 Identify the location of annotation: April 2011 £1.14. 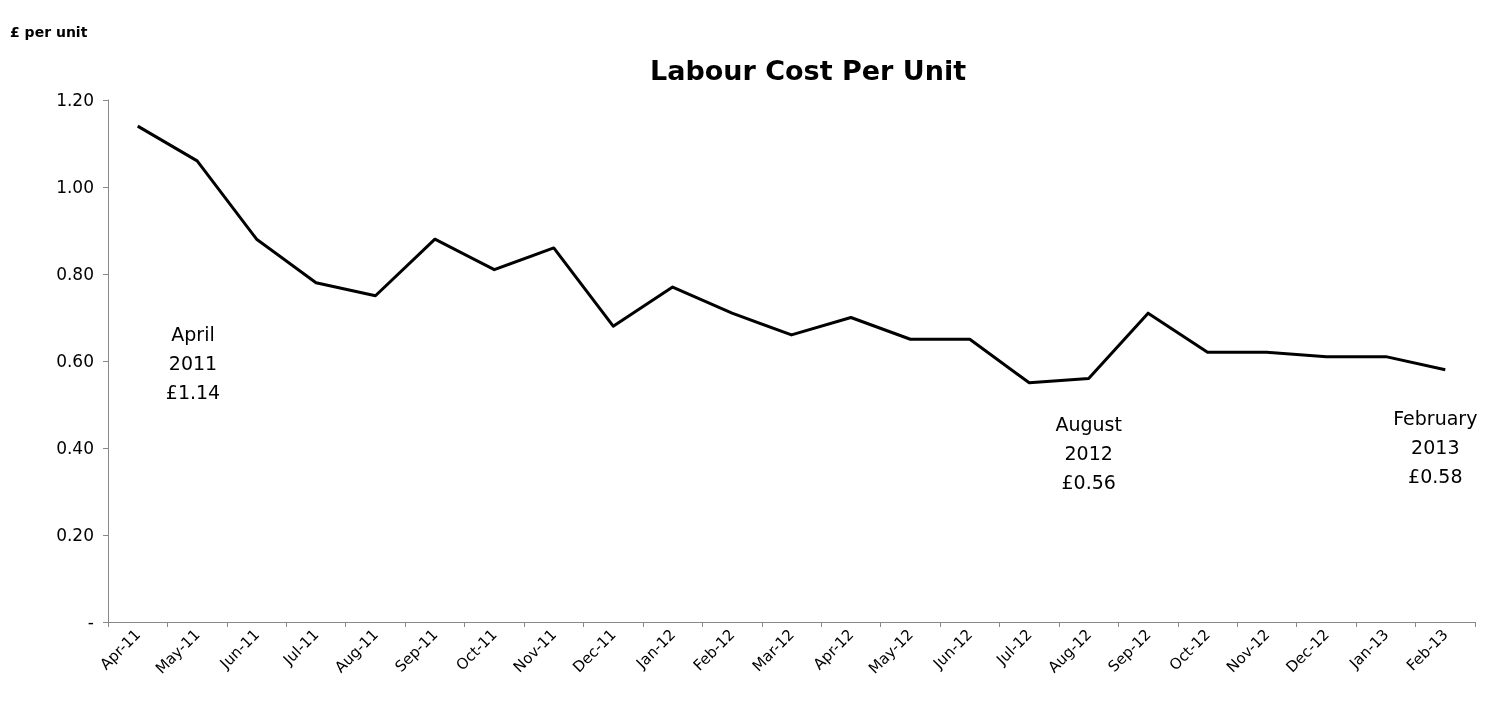
(193, 363).